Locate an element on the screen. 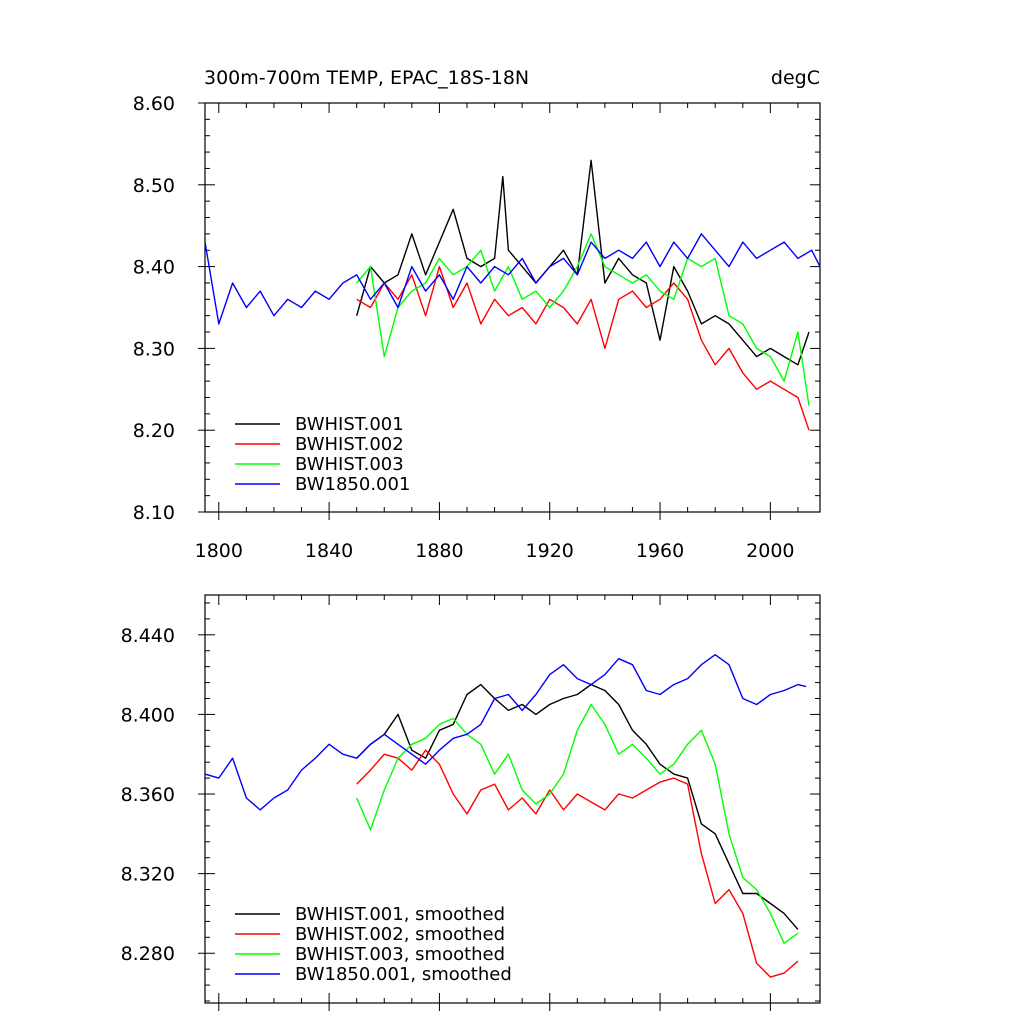  top-legend-label: BWHIST.003 is located at coordinates (349, 464).